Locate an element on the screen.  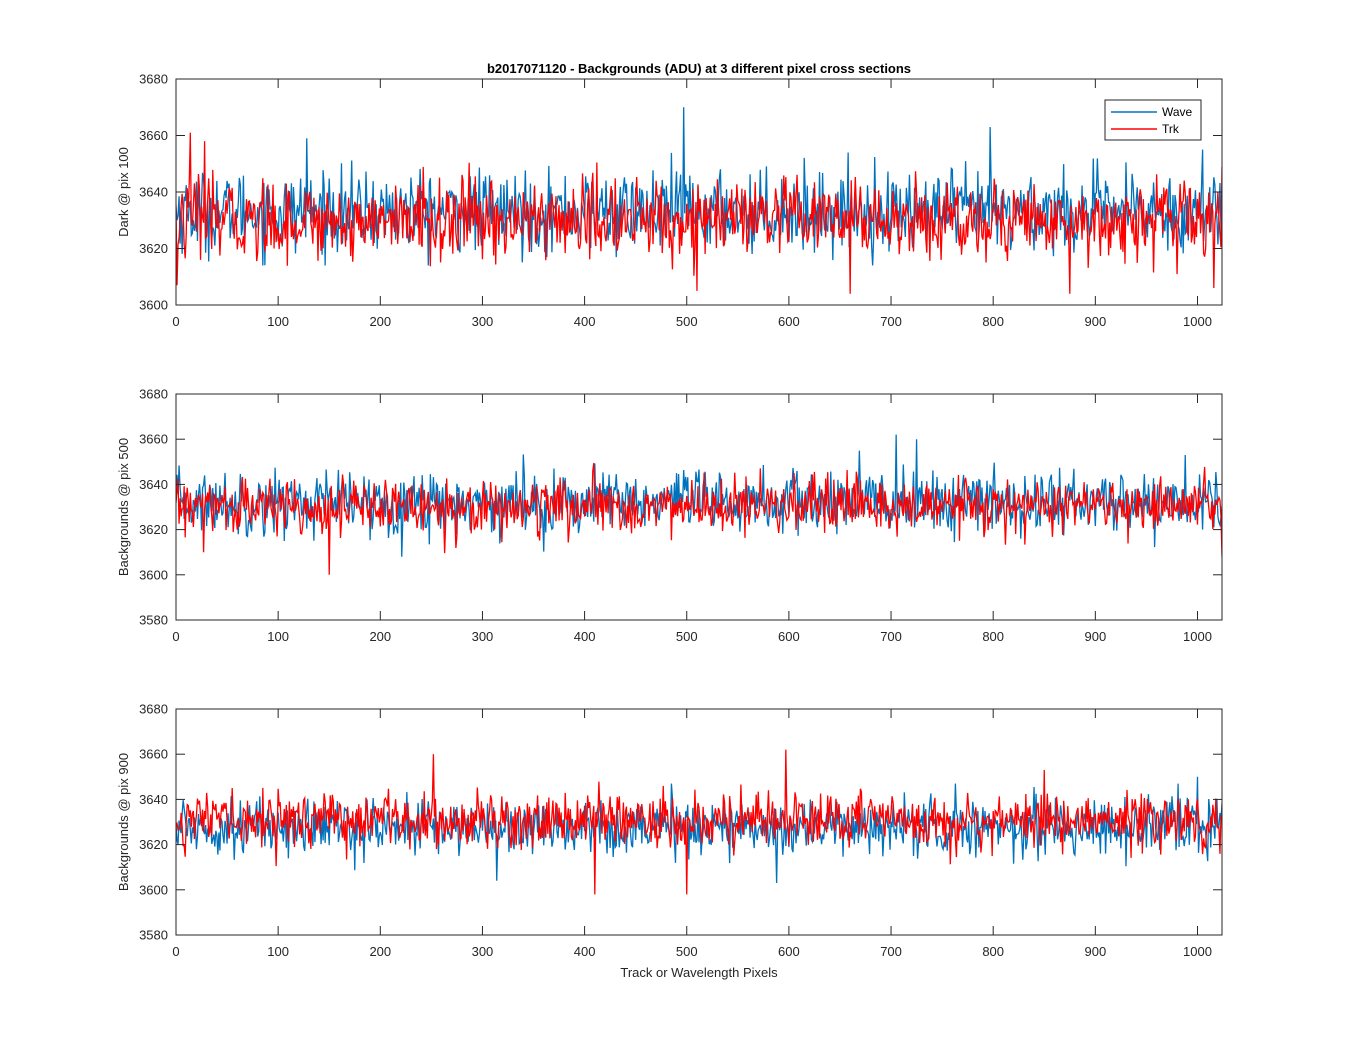
legend-label-trk: Trk is located at coordinates (1171, 129).